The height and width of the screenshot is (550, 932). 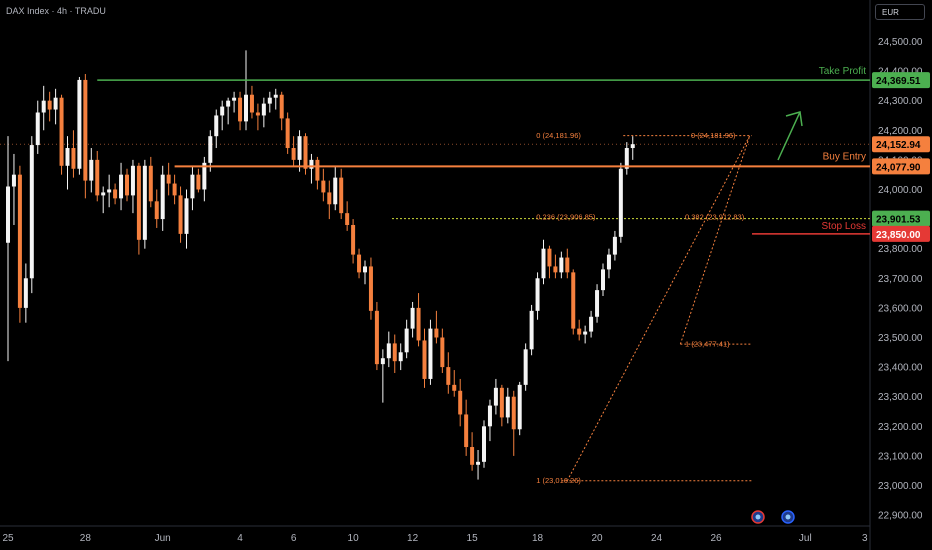 What do you see at coordinates (900, 516) in the screenshot?
I see `price-tick-label: 22,900.00` at bounding box center [900, 516].